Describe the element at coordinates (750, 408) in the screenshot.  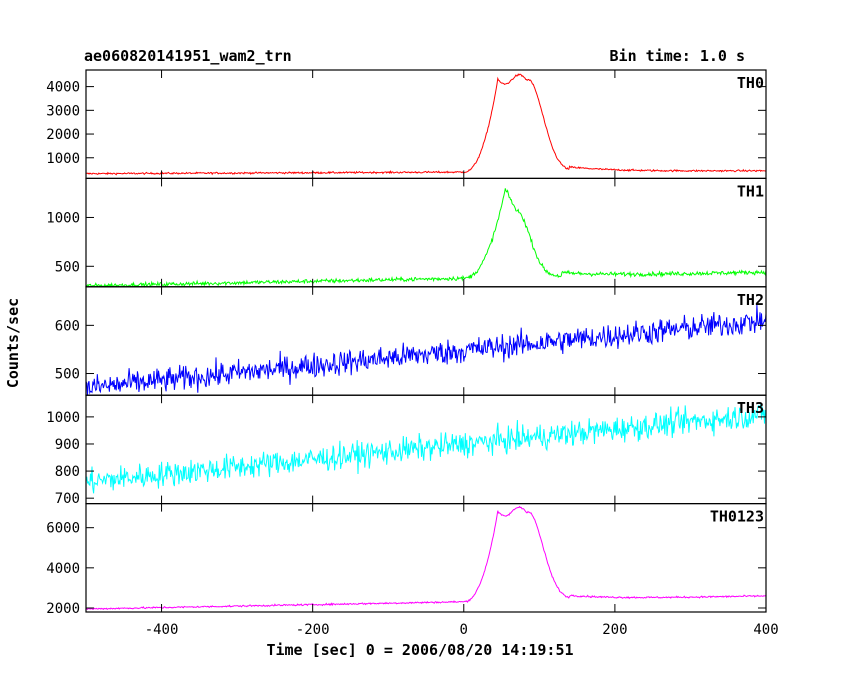
I see `panel-label-th3: TH3` at that location.